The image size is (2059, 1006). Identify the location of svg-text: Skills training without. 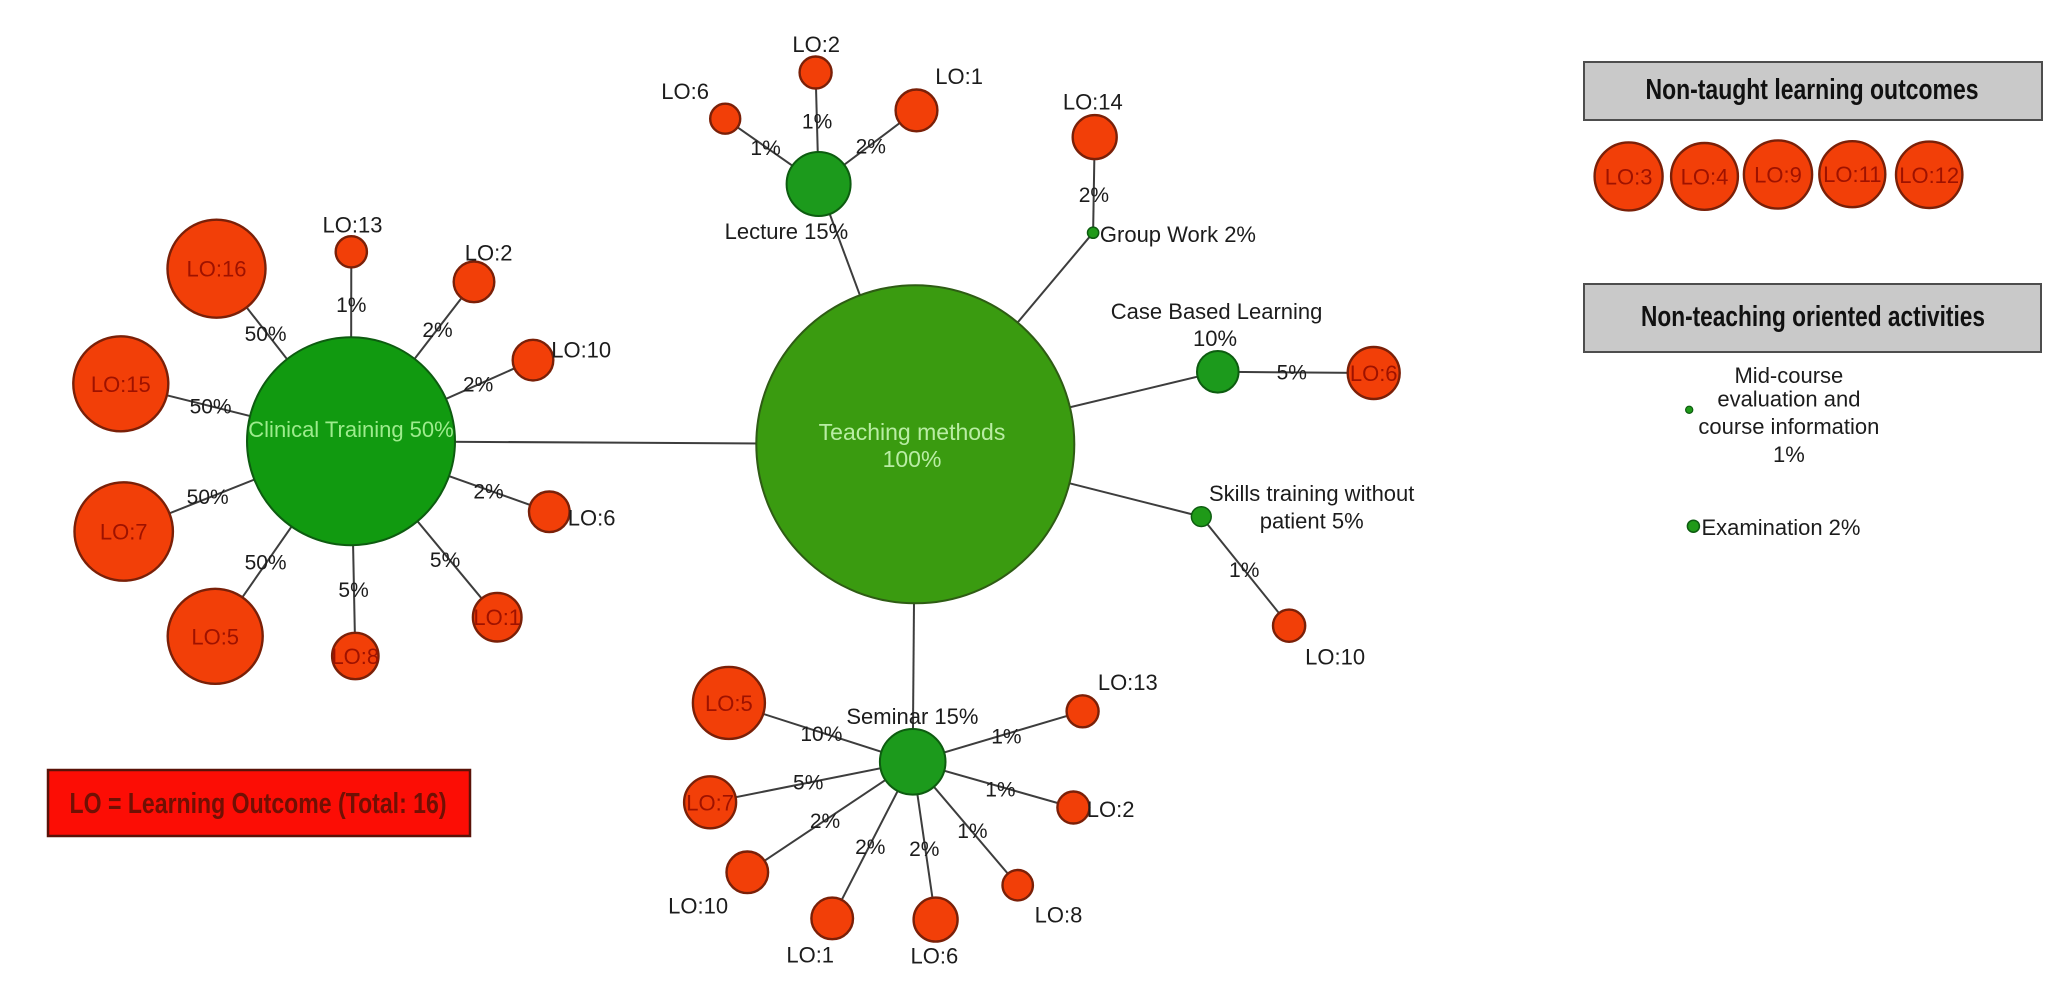
(1311, 493).